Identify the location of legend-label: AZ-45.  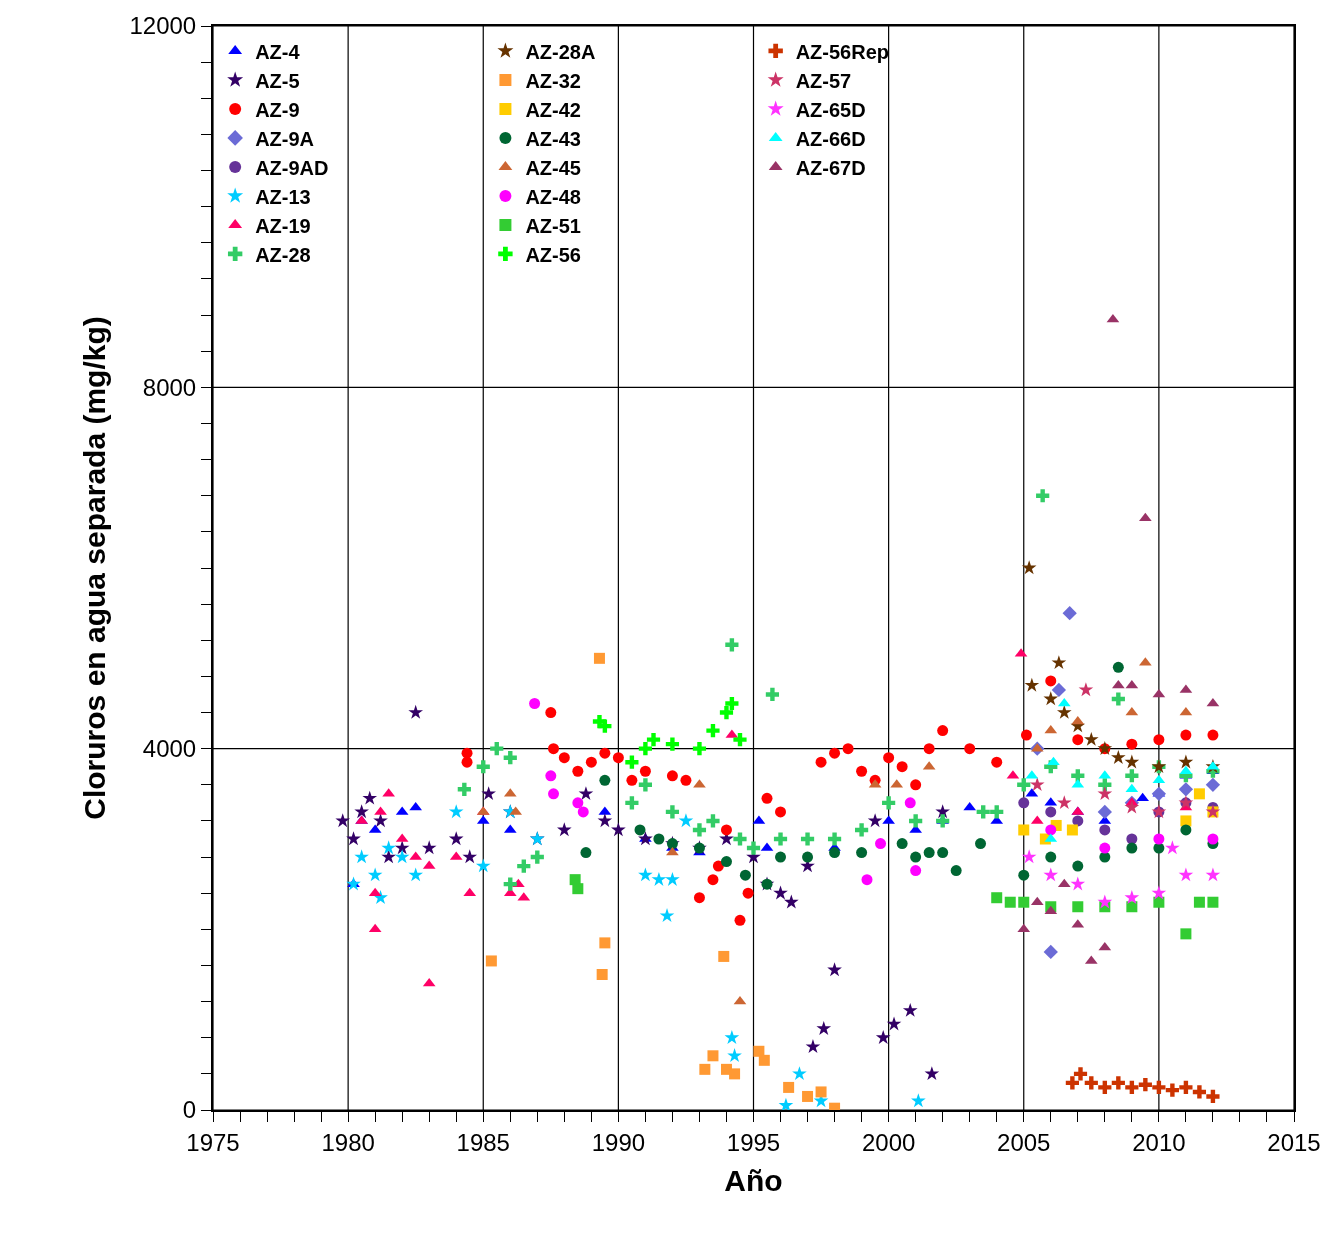
(553, 167).